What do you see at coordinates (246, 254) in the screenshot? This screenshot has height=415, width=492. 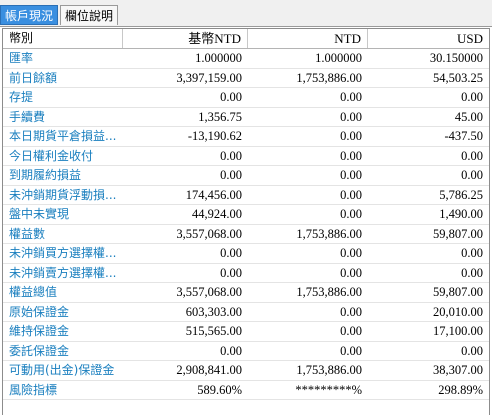 I see `table-row: 未沖銷買方選擇權... 0.00 0.00 0.00` at bounding box center [246, 254].